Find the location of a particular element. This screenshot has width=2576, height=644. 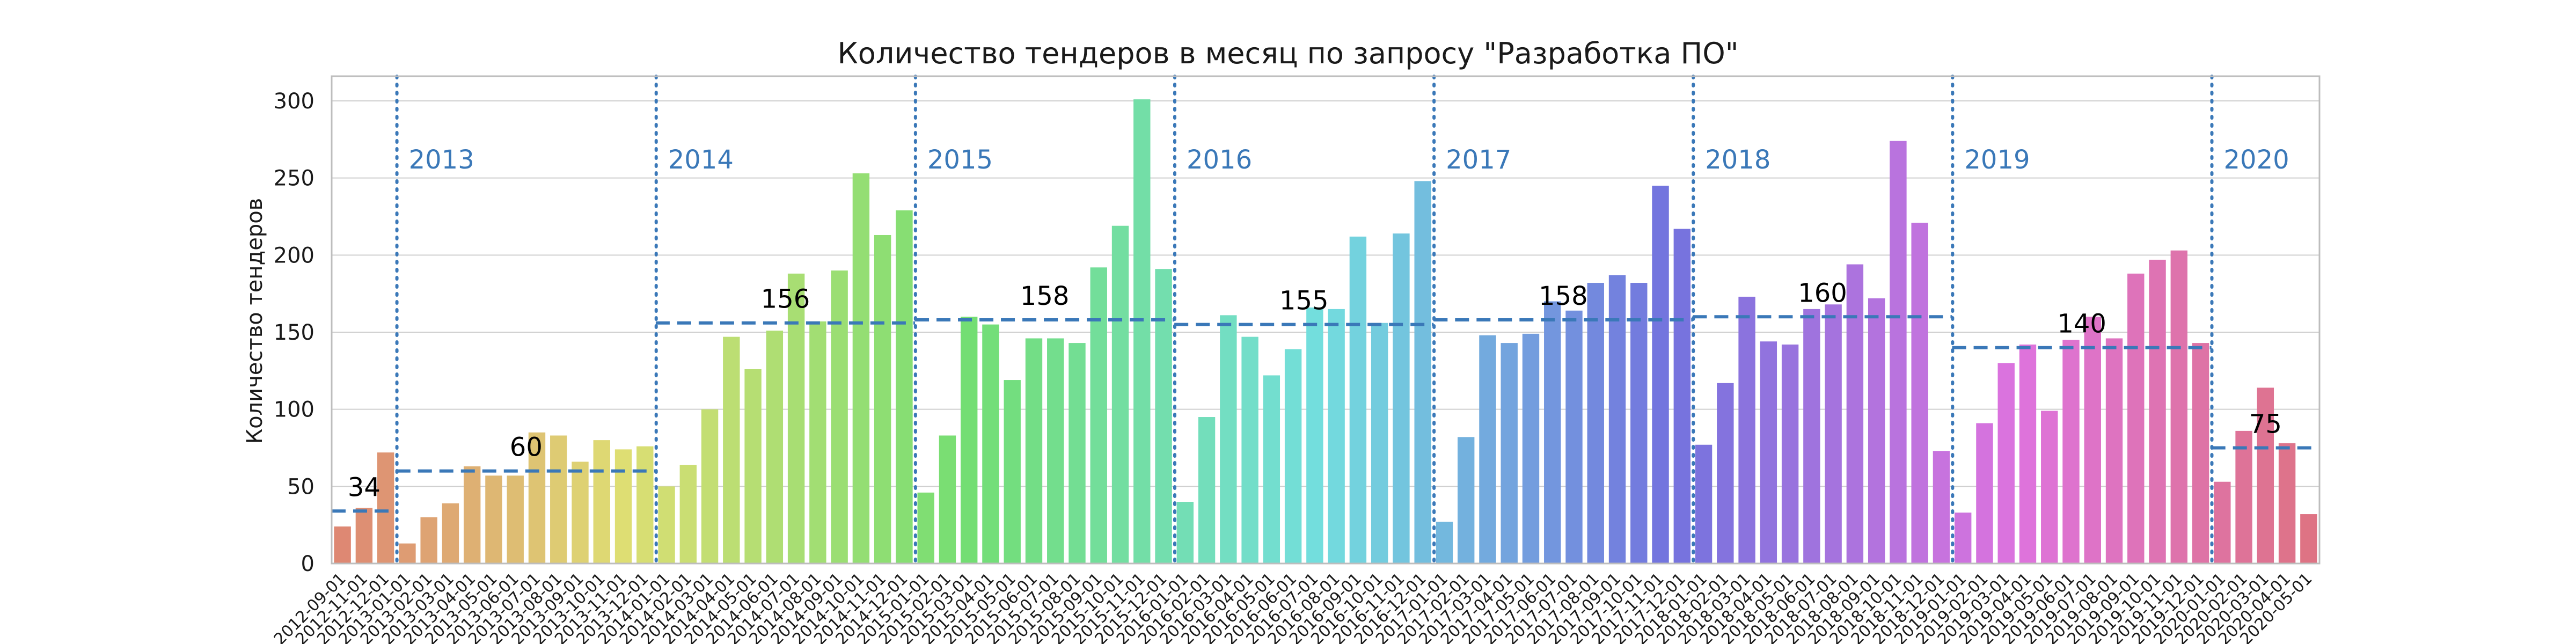

y-tick-label: 0 is located at coordinates (307, 564).